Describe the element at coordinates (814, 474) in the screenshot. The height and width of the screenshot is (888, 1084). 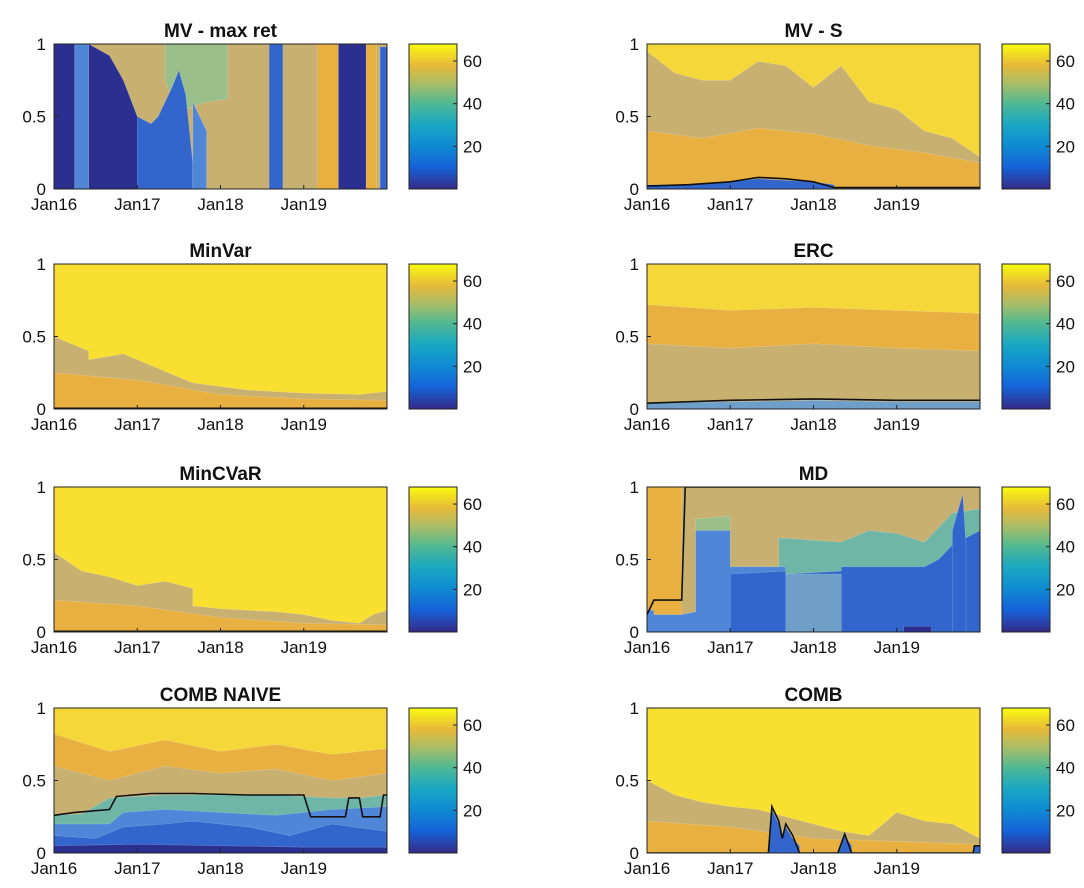
I see `chart-title: MD` at that location.